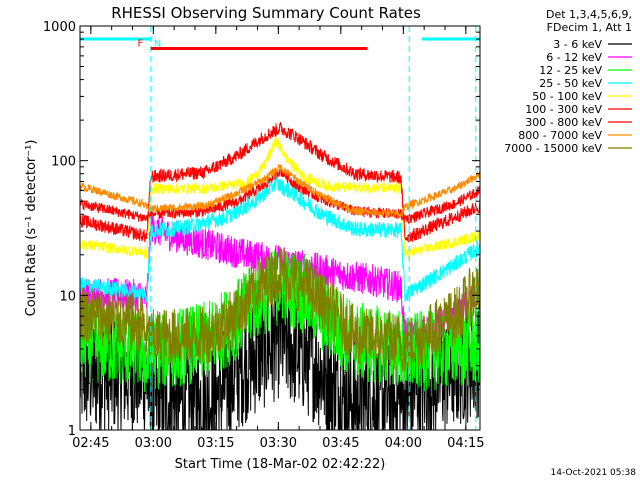 This screenshot has width=640, height=480. What do you see at coordinates (563, 109) in the screenshot?
I see `legend-entry-label: 100 - 300 keV` at bounding box center [563, 109].